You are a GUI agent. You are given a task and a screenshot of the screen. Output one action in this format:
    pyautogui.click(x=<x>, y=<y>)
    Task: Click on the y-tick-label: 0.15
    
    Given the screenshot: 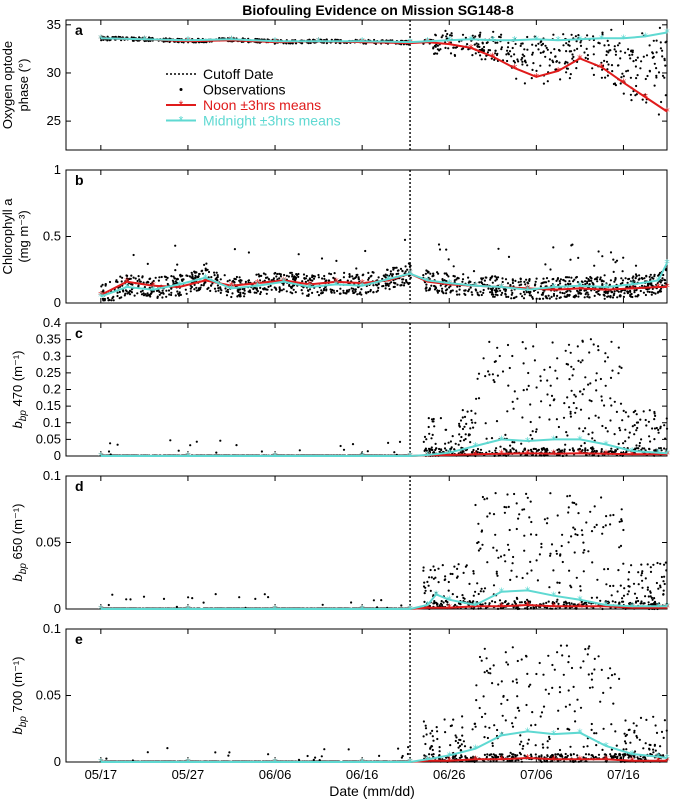 What is the action you would take?
    pyautogui.click(x=48, y=405)
    